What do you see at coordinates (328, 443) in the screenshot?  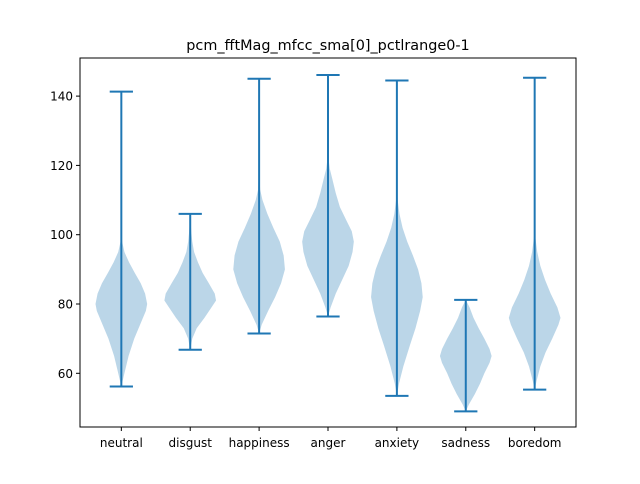 I see `x-tick-label: anger` at bounding box center [328, 443].